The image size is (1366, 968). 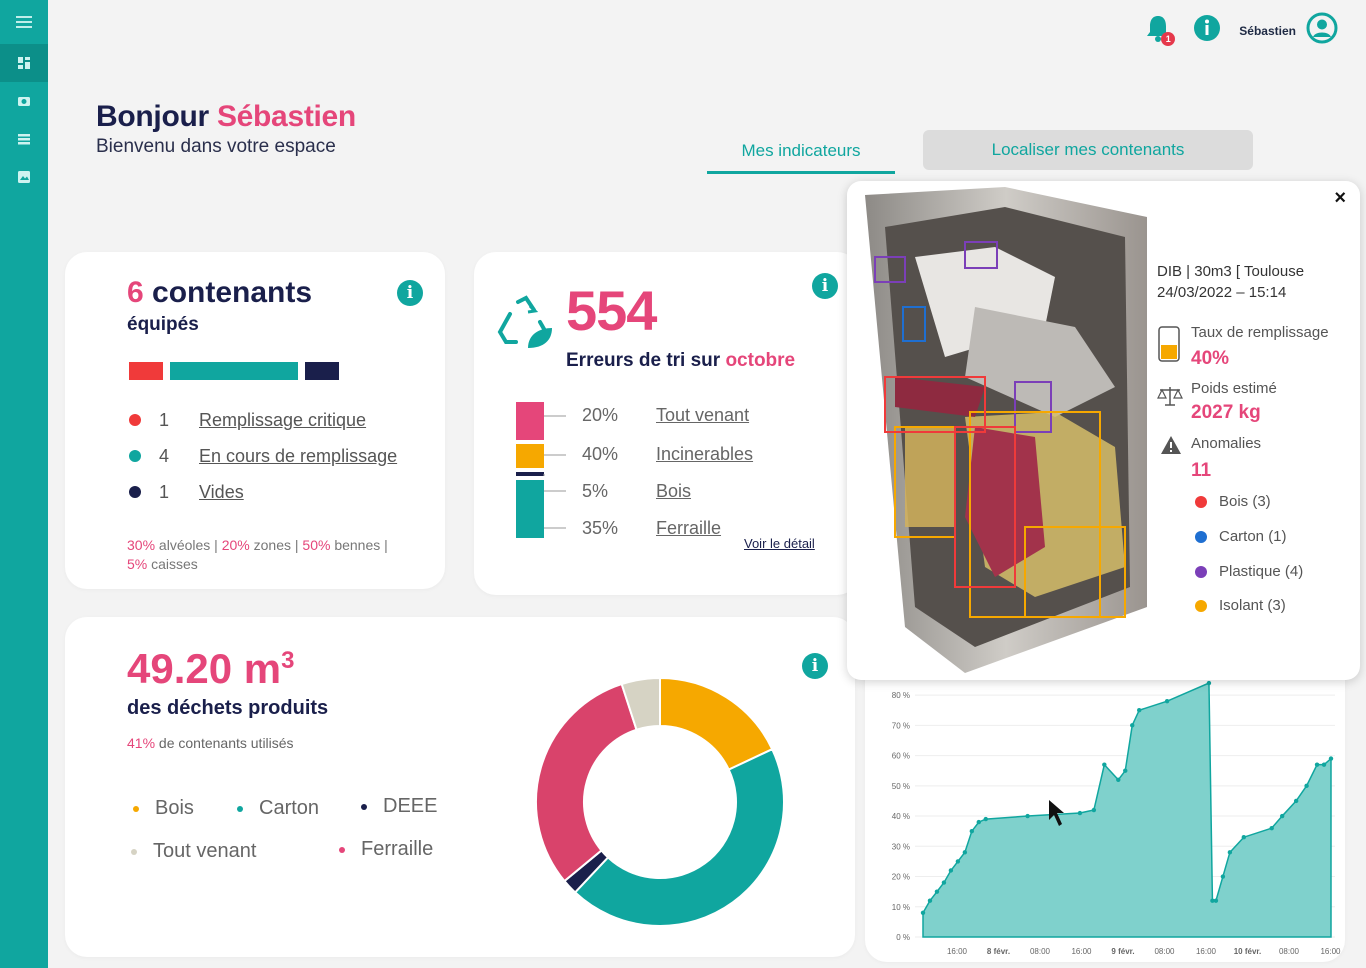 What do you see at coordinates (410, 806) in the screenshot?
I see `waste-legend-label: DEEE` at bounding box center [410, 806].